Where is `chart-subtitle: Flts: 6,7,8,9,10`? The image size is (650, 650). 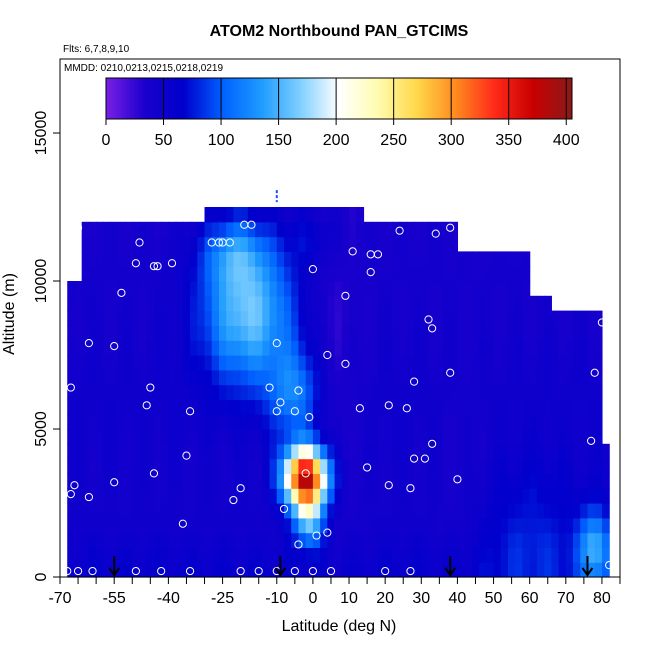
chart-subtitle: Flts: 6,7,8,9,10 is located at coordinates (96, 49).